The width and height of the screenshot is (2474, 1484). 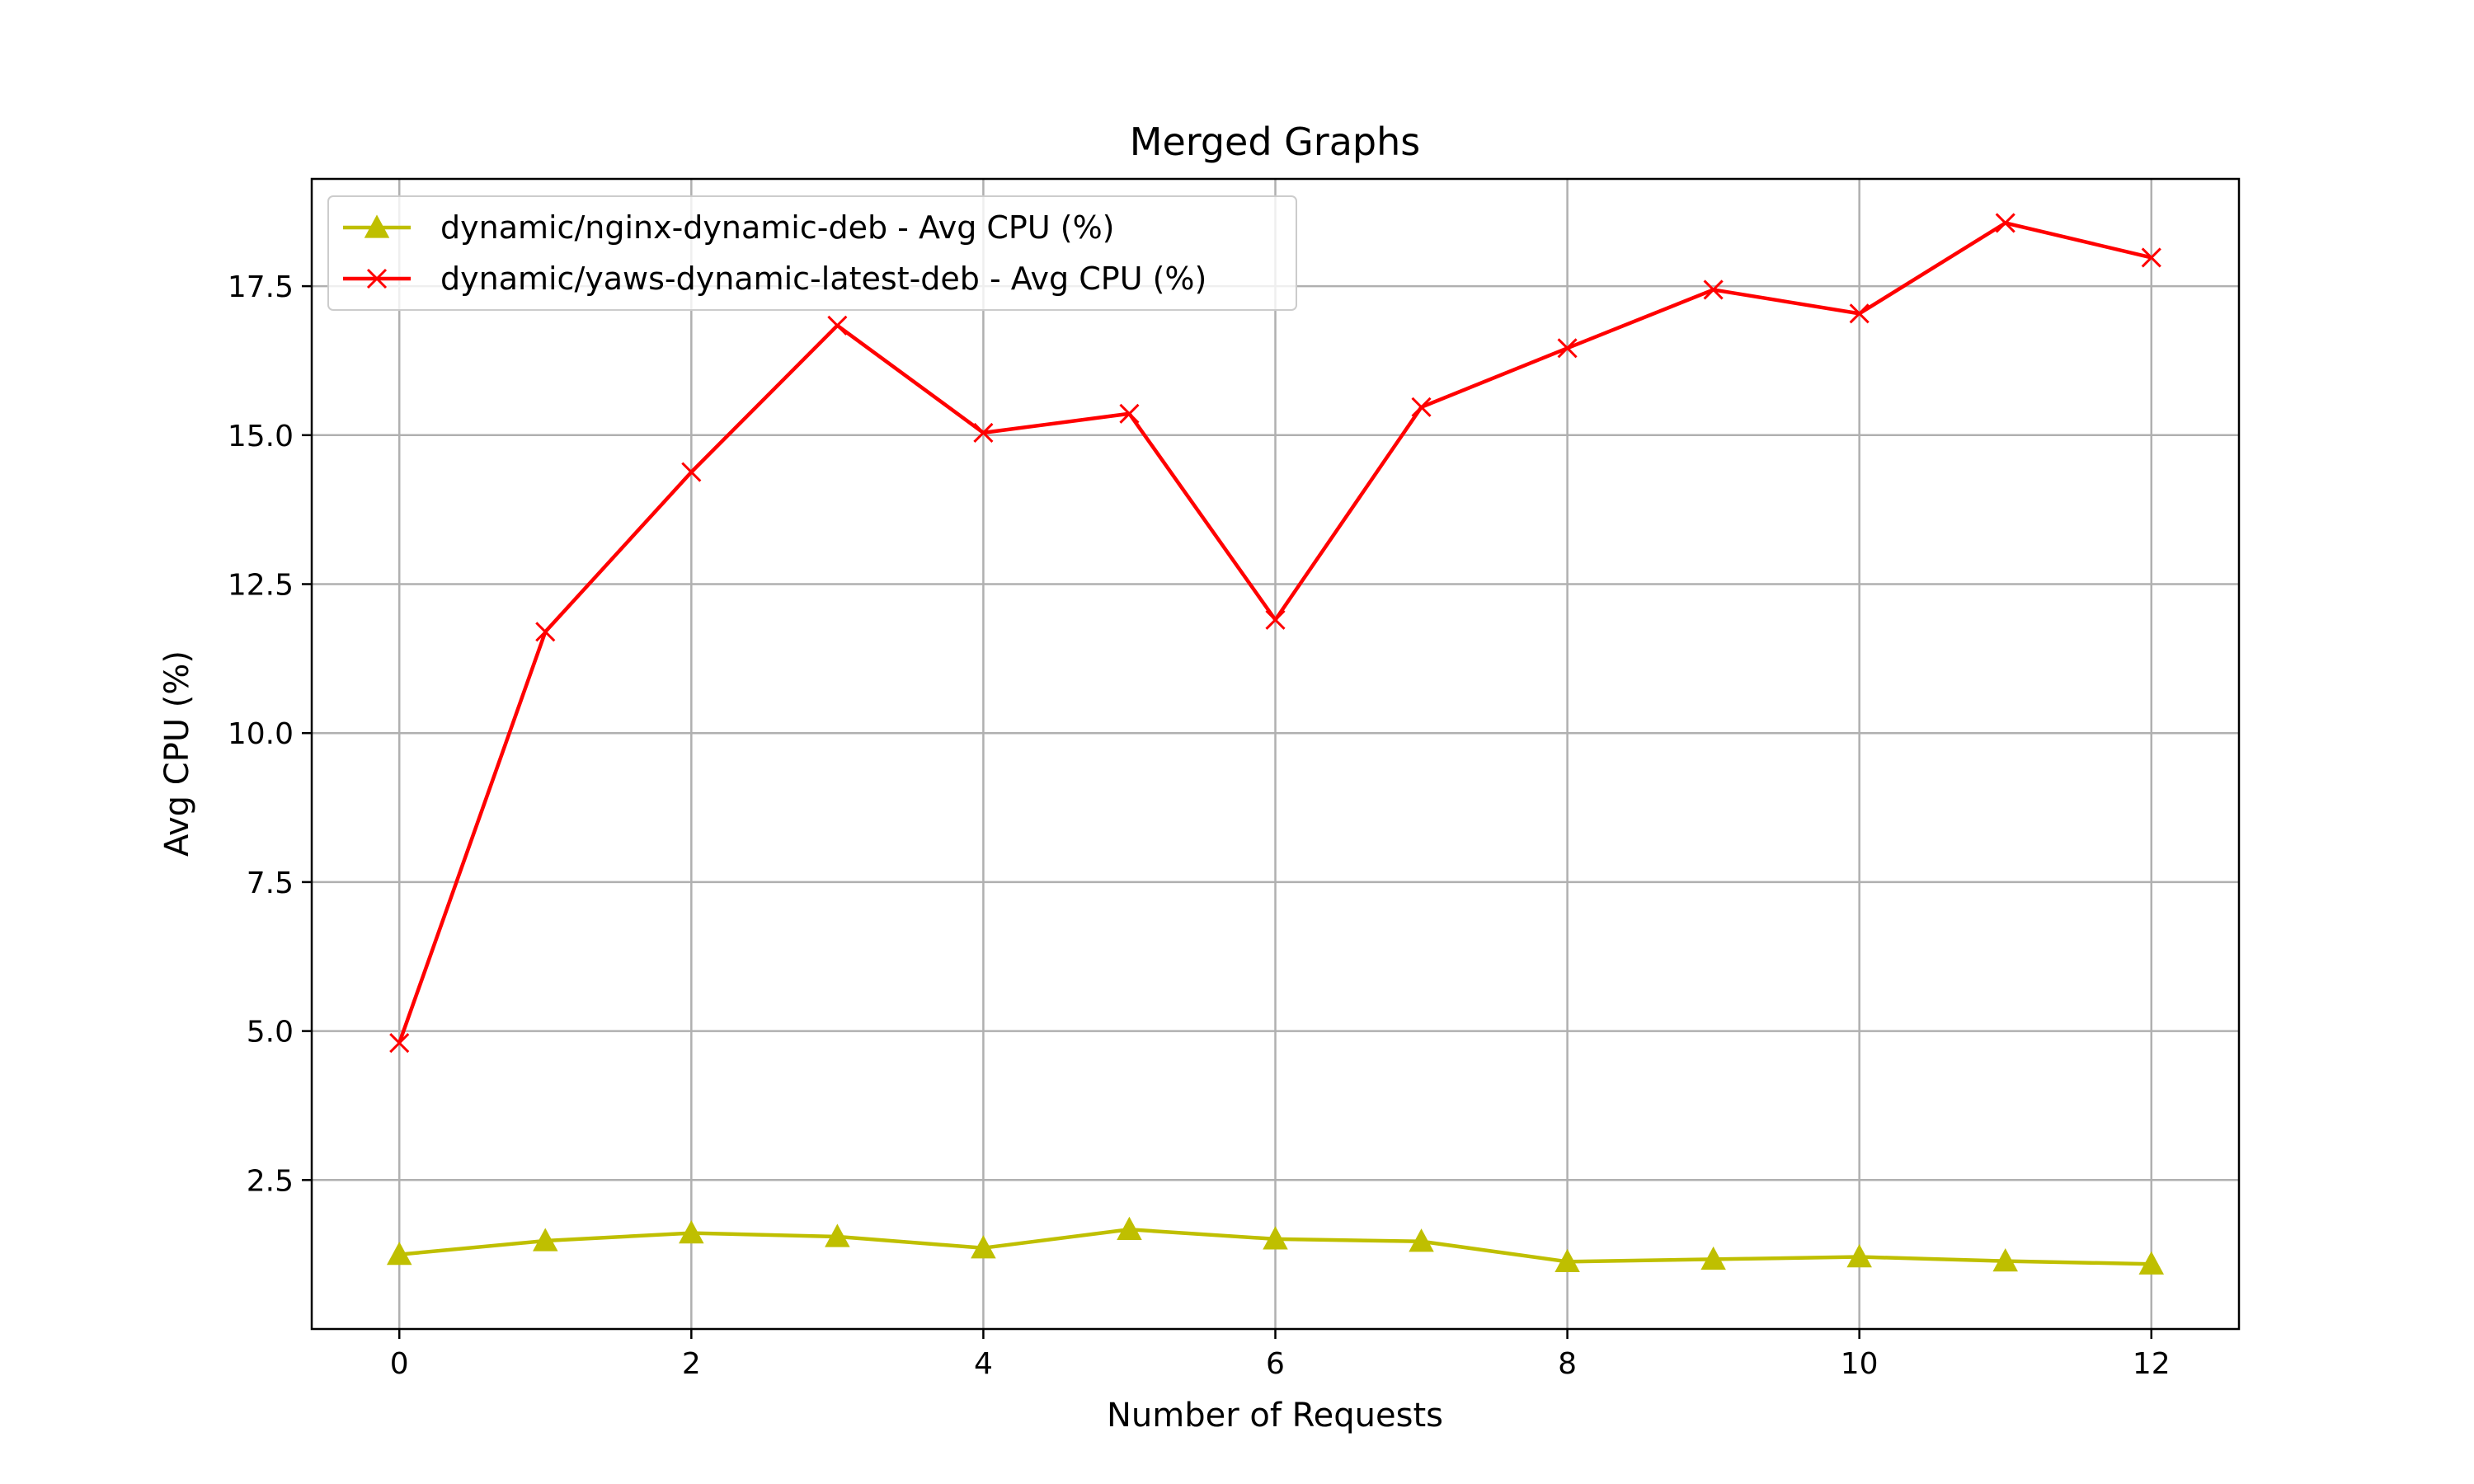 I want to click on x-tick-label: 10, so click(x=1860, y=1364).